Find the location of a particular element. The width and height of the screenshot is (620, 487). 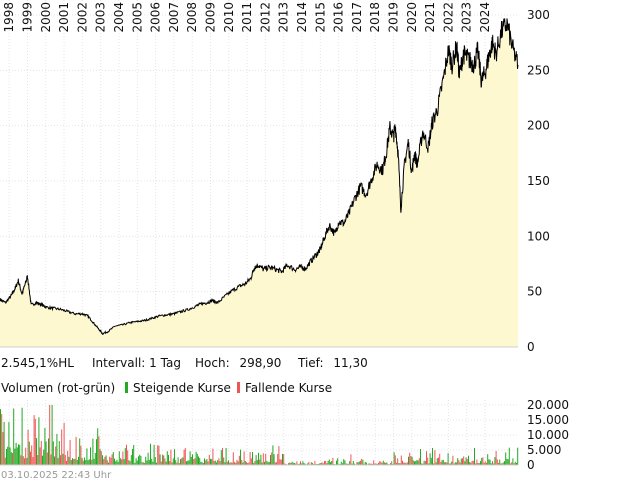

high-info: Hoch: 298,90 is located at coordinates (238, 363).